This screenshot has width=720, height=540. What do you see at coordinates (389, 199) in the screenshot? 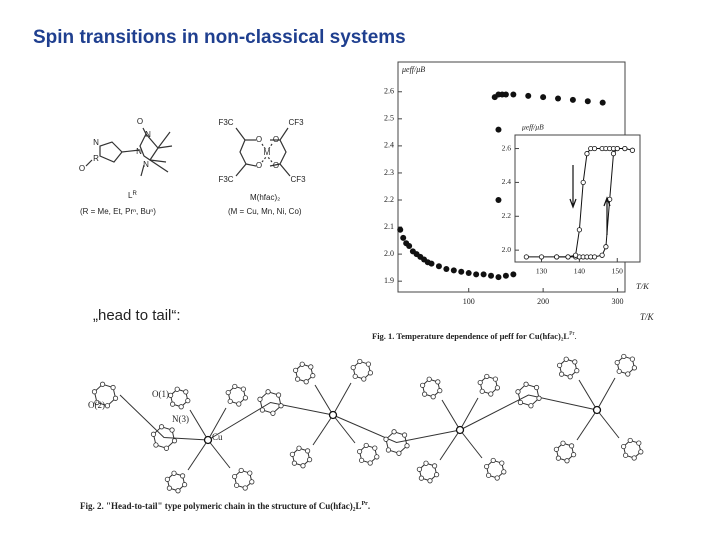
I see `y-tick-label: 2.2` at bounding box center [389, 199].